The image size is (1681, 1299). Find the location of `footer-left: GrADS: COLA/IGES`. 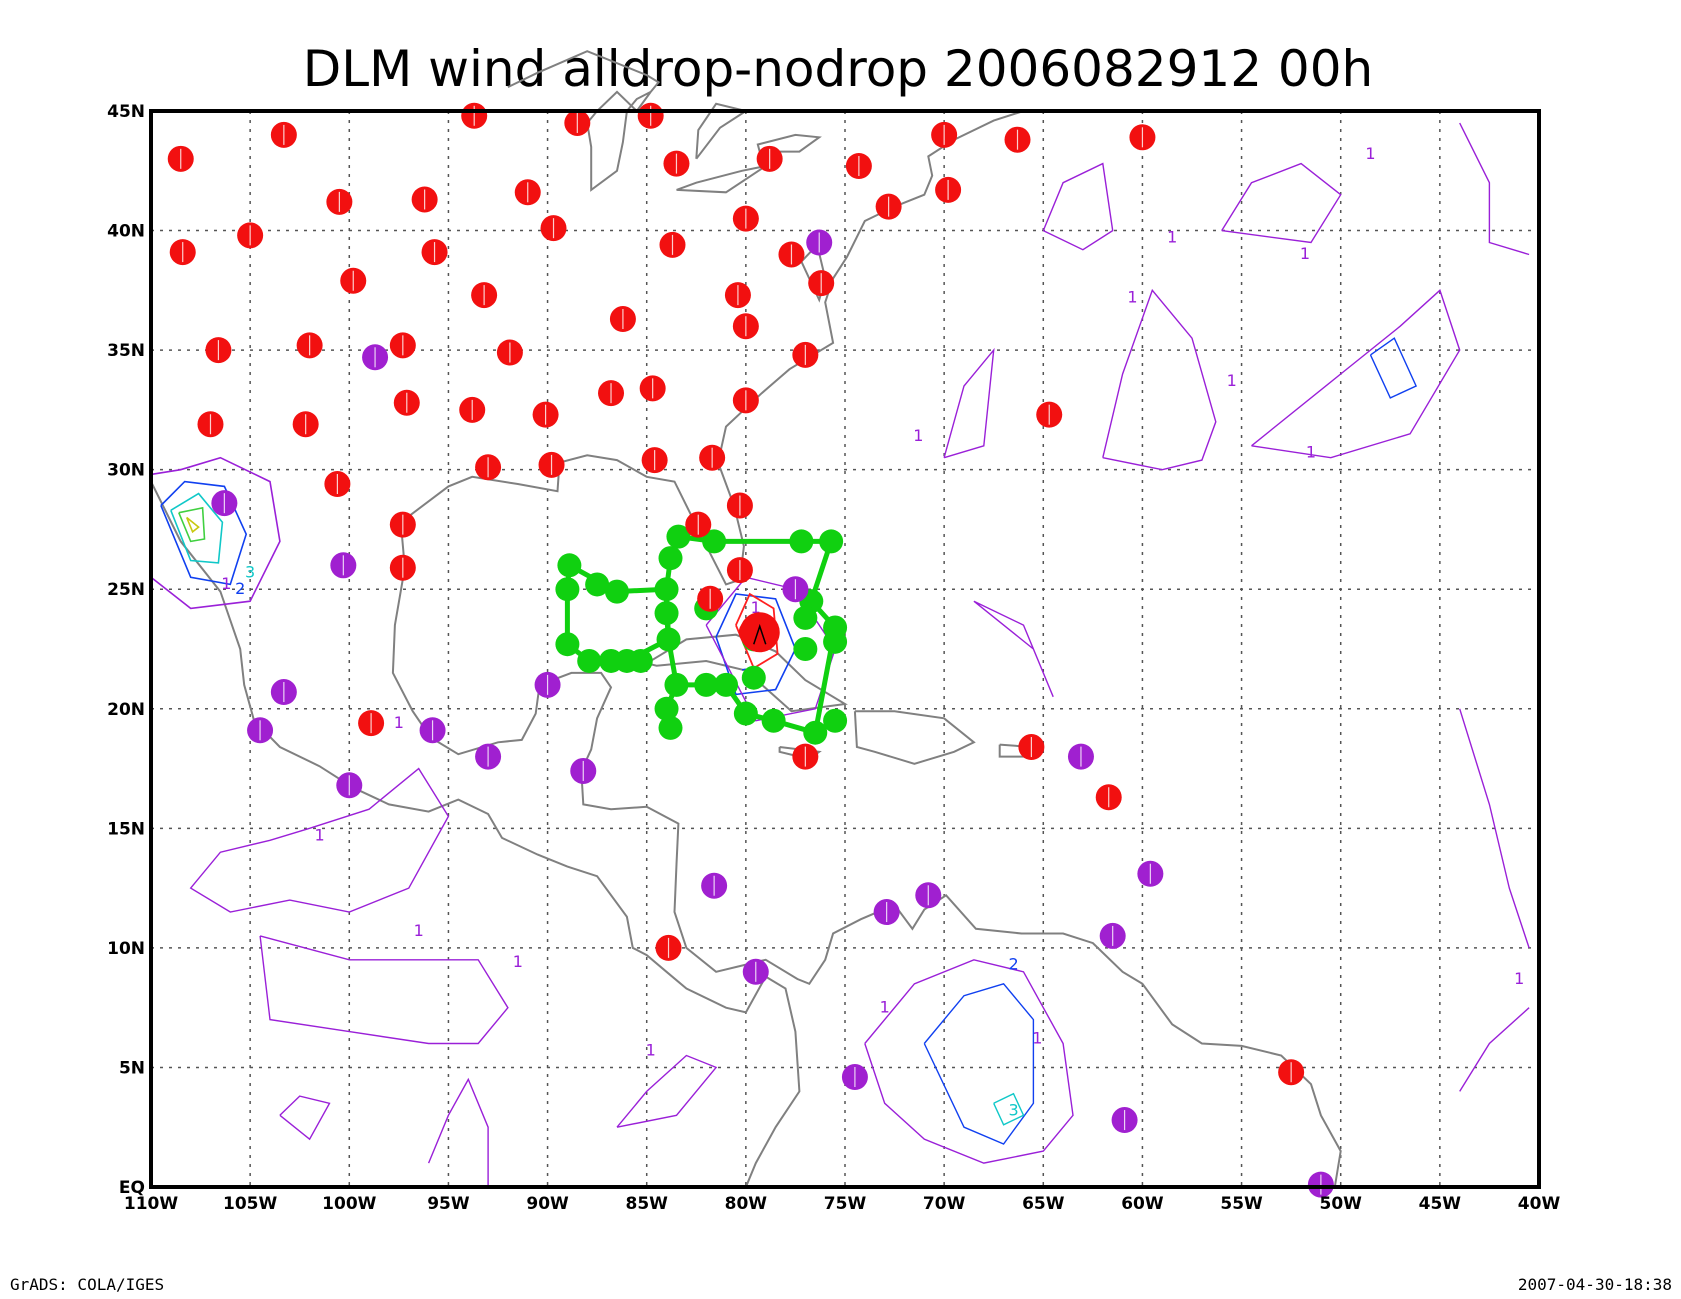

footer-left: GrADS: COLA/IGES is located at coordinates (87, 1284).